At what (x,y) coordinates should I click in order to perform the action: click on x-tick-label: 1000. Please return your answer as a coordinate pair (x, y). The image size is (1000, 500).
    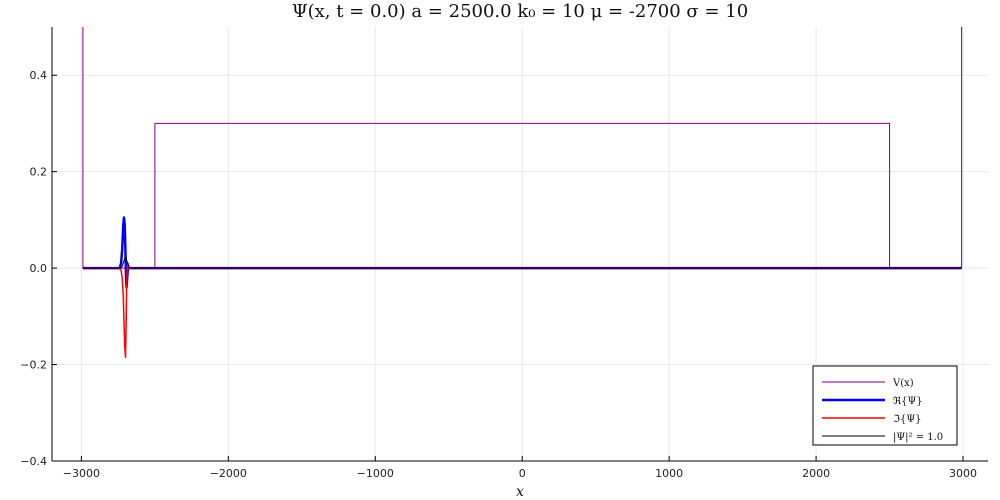
    Looking at the image, I should click on (669, 473).